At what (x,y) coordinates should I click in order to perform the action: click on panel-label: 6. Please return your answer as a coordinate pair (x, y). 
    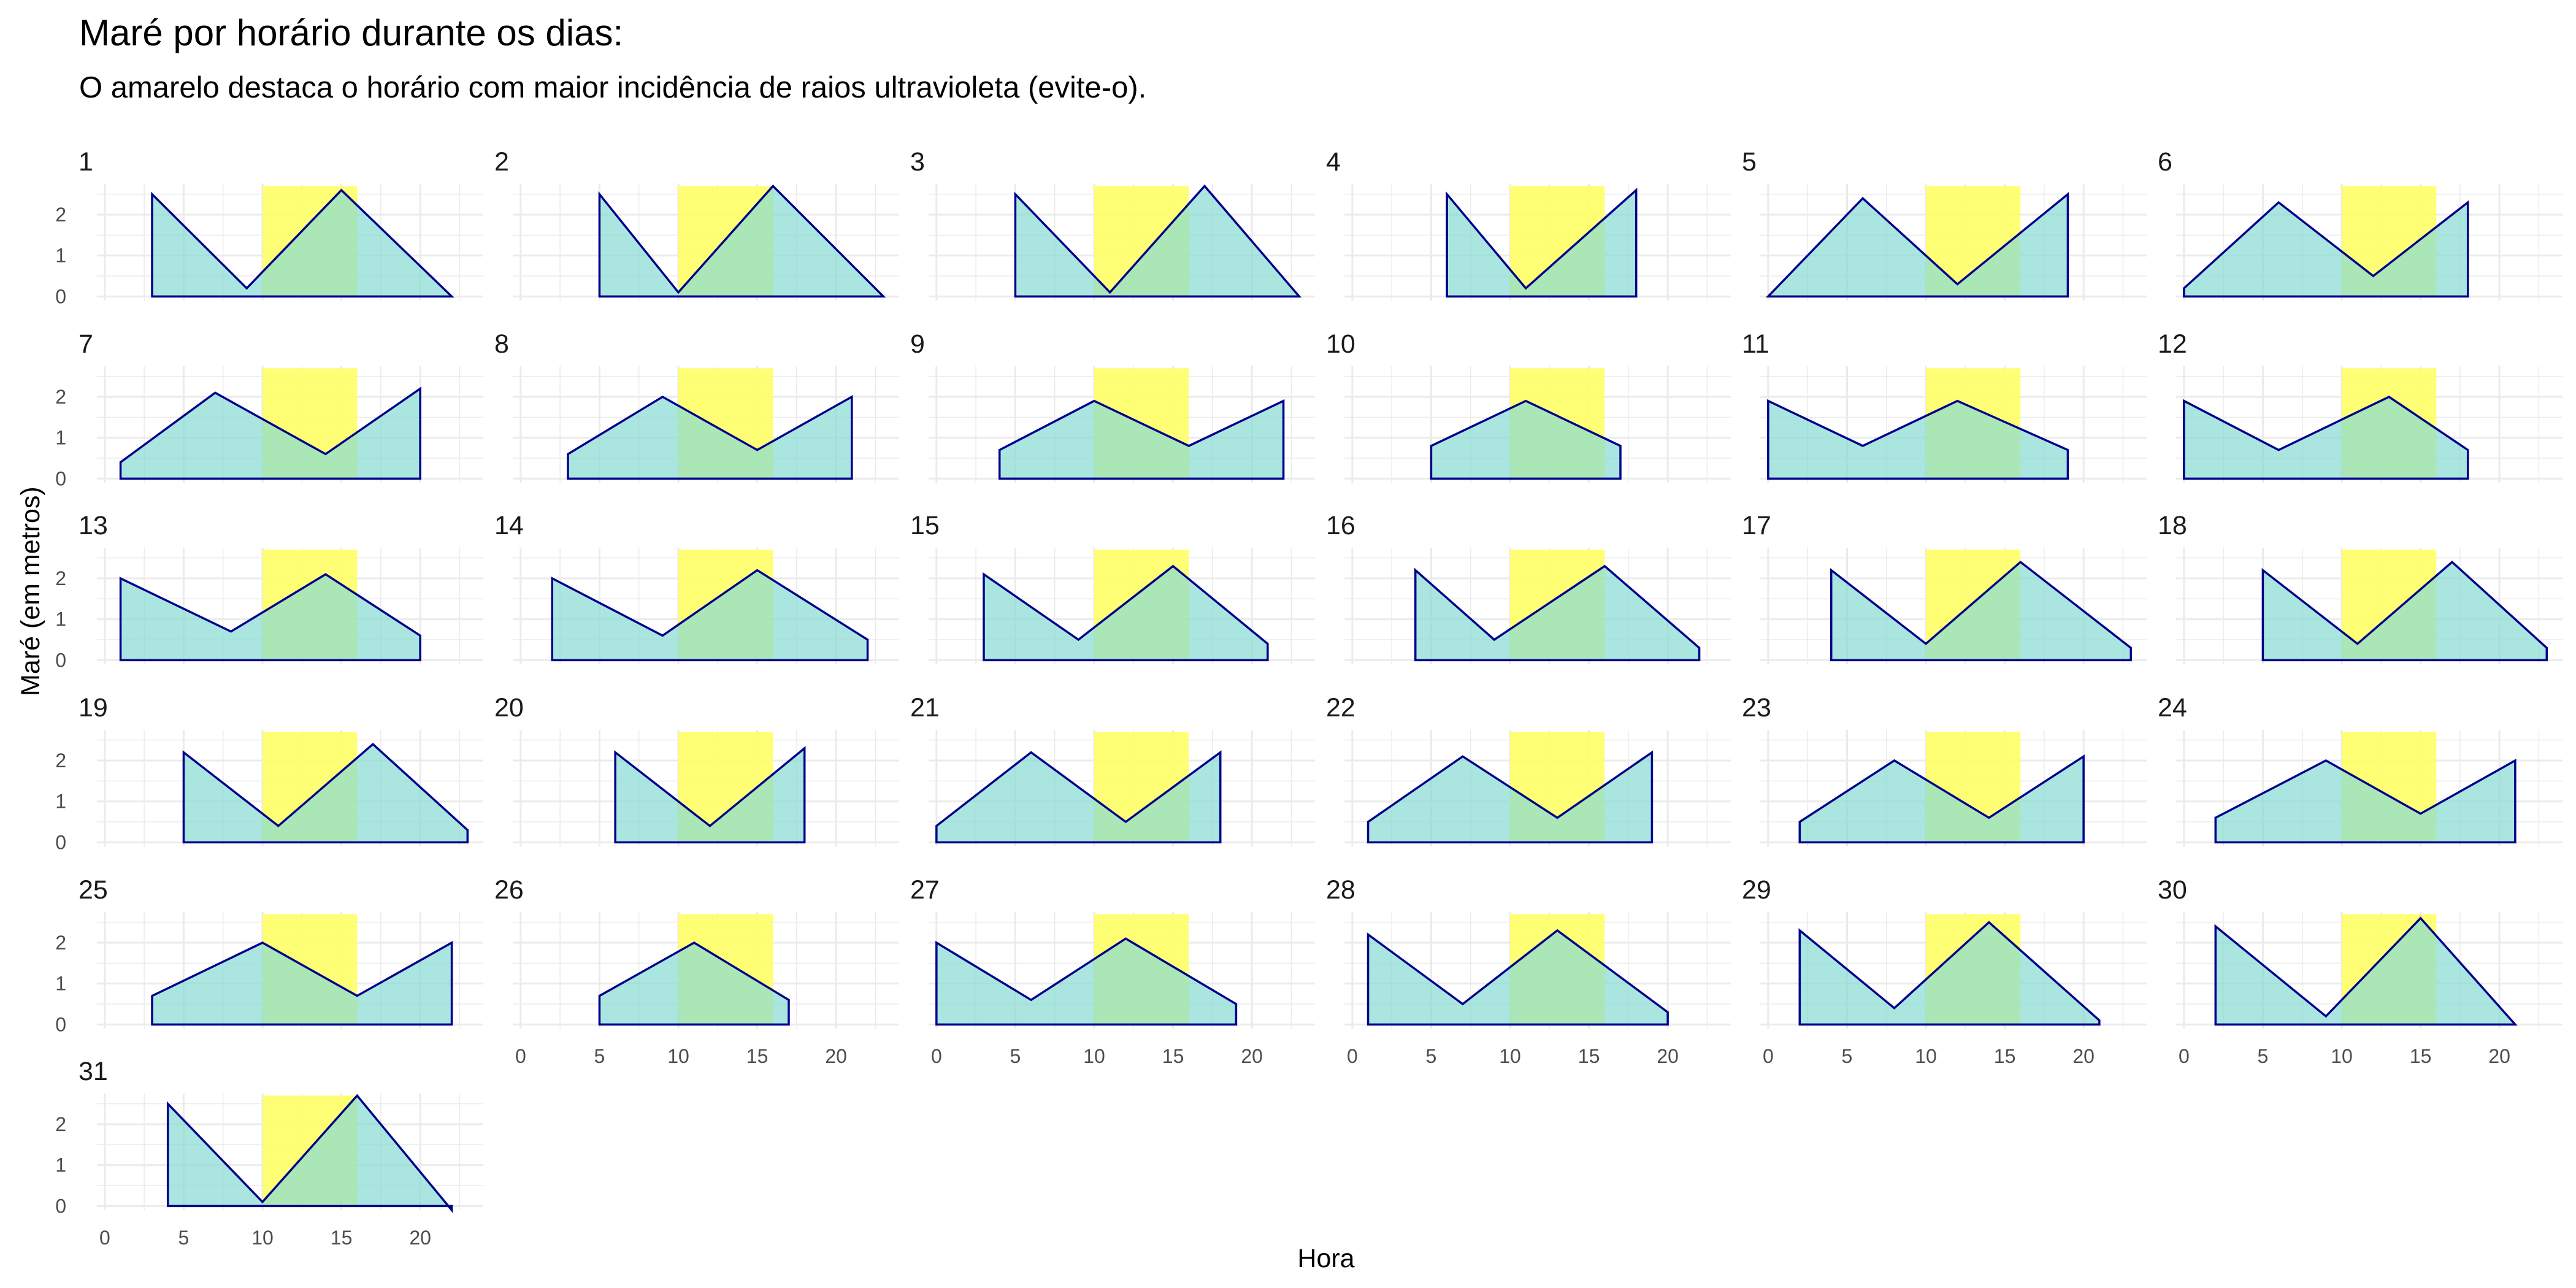
    Looking at the image, I should click on (2165, 162).